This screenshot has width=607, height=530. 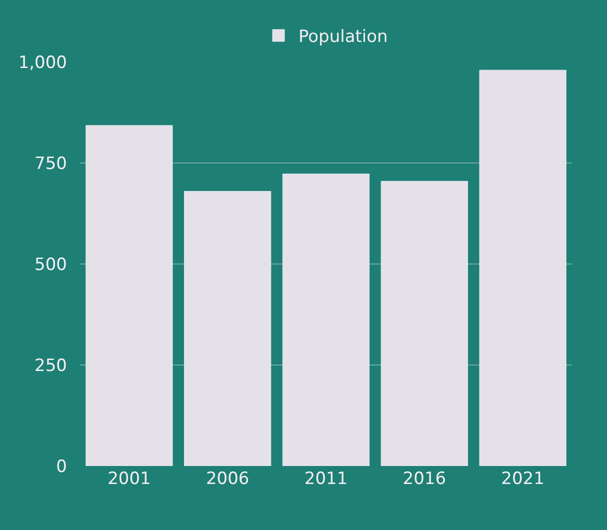 I want to click on x-tick-label: 2021, so click(x=522, y=479).